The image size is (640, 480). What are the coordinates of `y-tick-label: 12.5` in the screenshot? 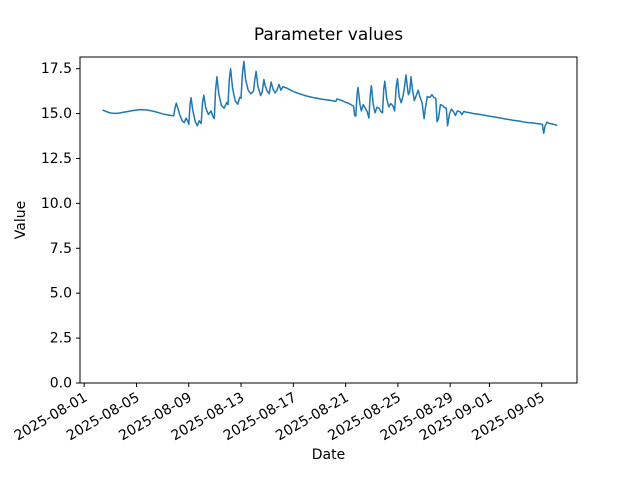 It's located at (56, 159).